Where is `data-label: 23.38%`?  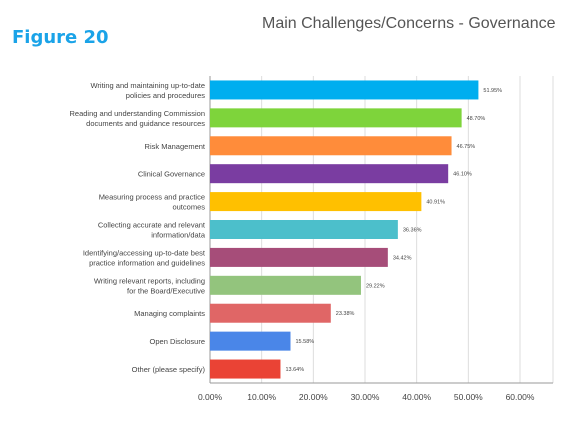
data-label: 23.38% is located at coordinates (345, 314).